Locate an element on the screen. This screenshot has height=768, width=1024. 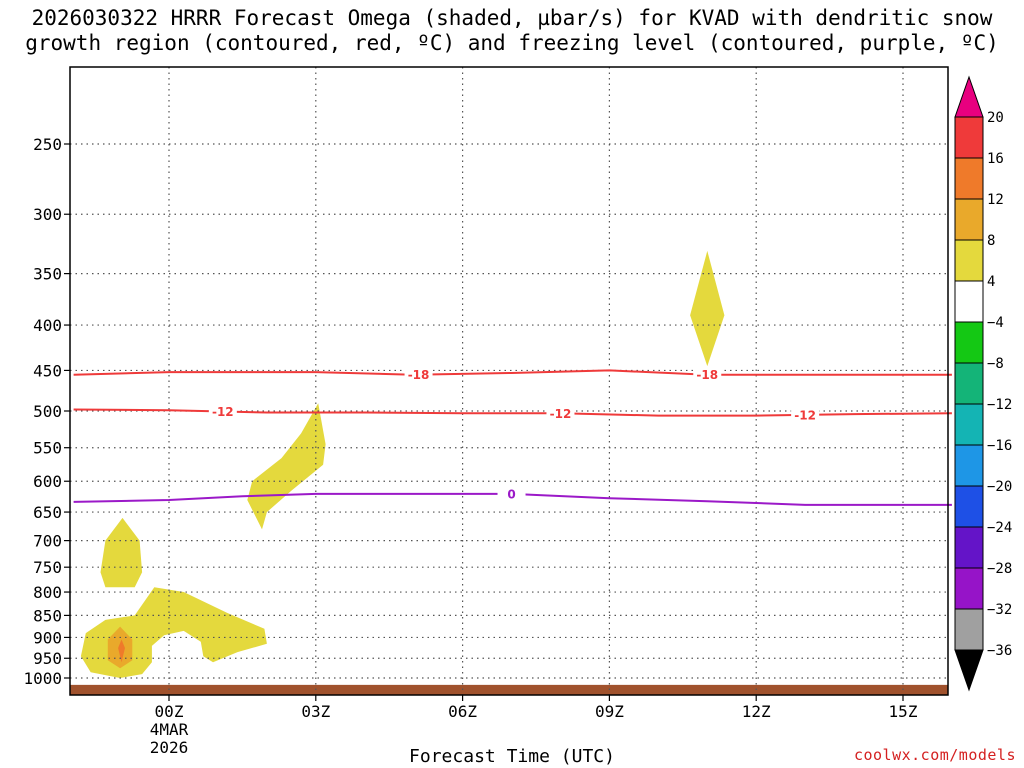
colorbar-label--24: −24 is located at coordinates (999, 528).